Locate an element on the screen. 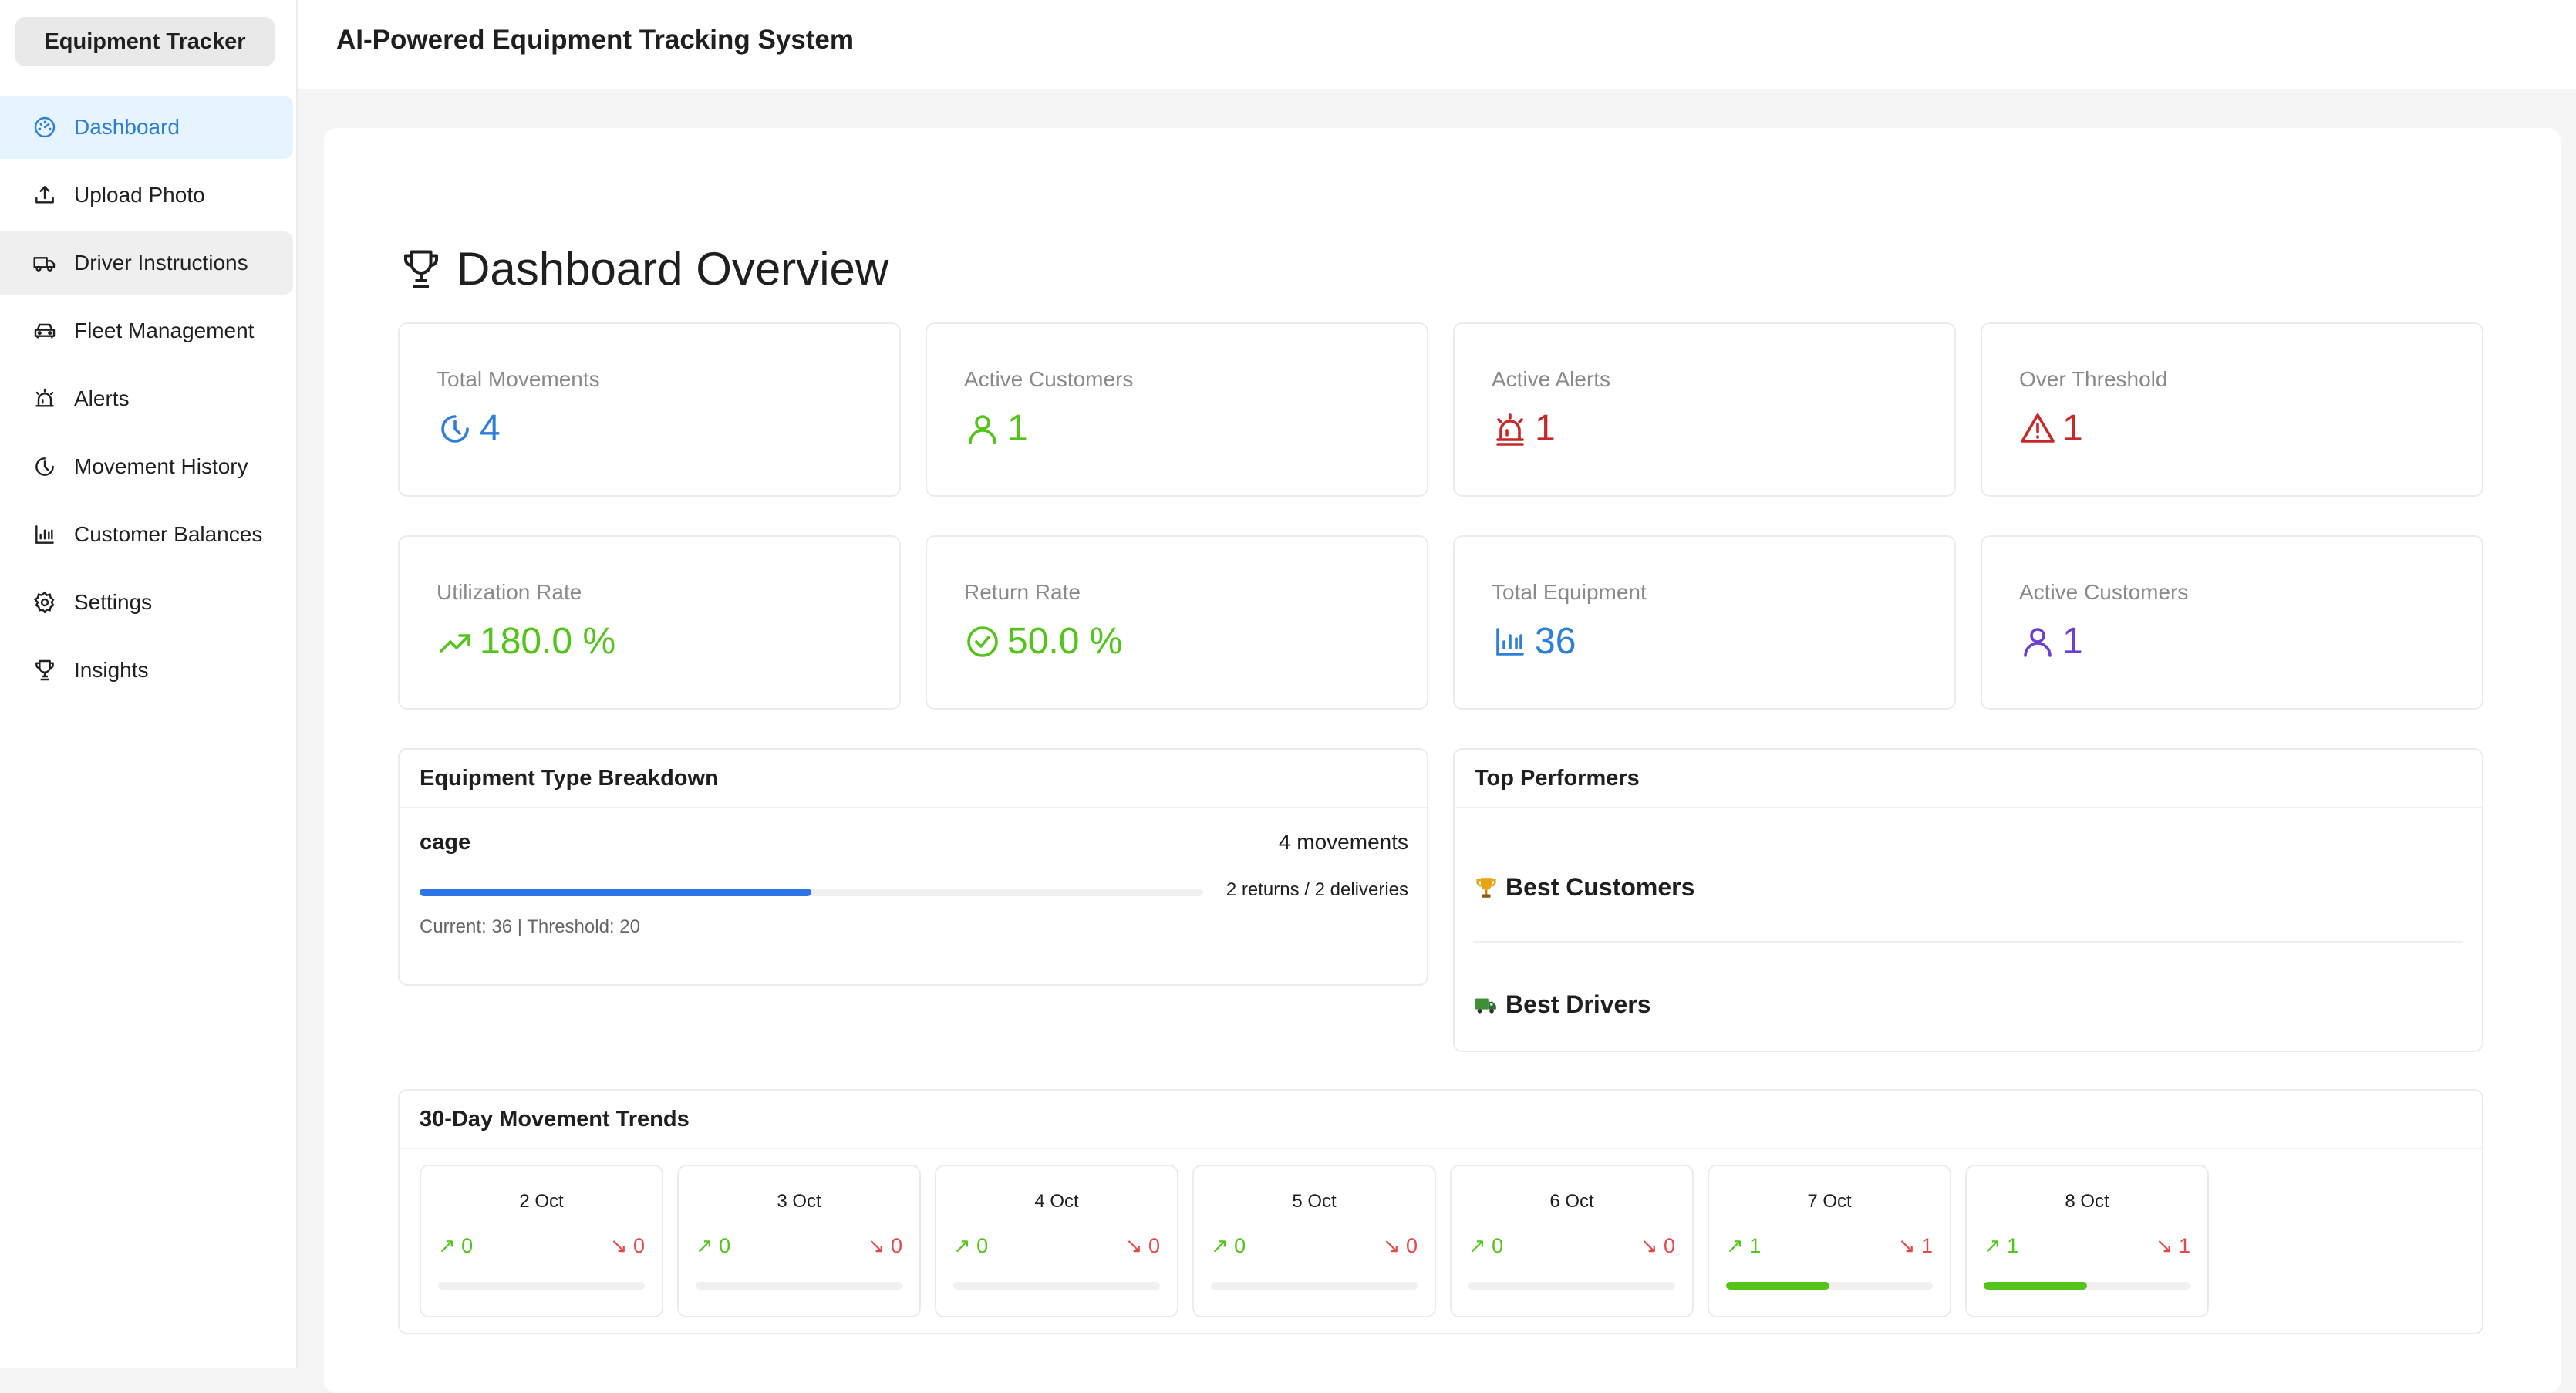 This screenshot has width=2576, height=1393. stat-card-total-equipment: Total Equipment 36 is located at coordinates (1704, 622).